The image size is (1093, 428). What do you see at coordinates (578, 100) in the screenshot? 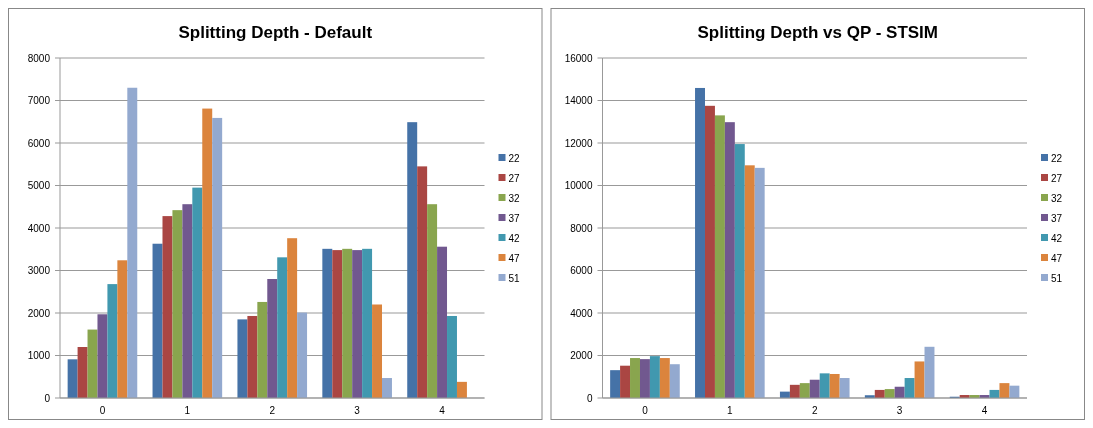
I see `y-tick-label: 14000` at bounding box center [578, 100].